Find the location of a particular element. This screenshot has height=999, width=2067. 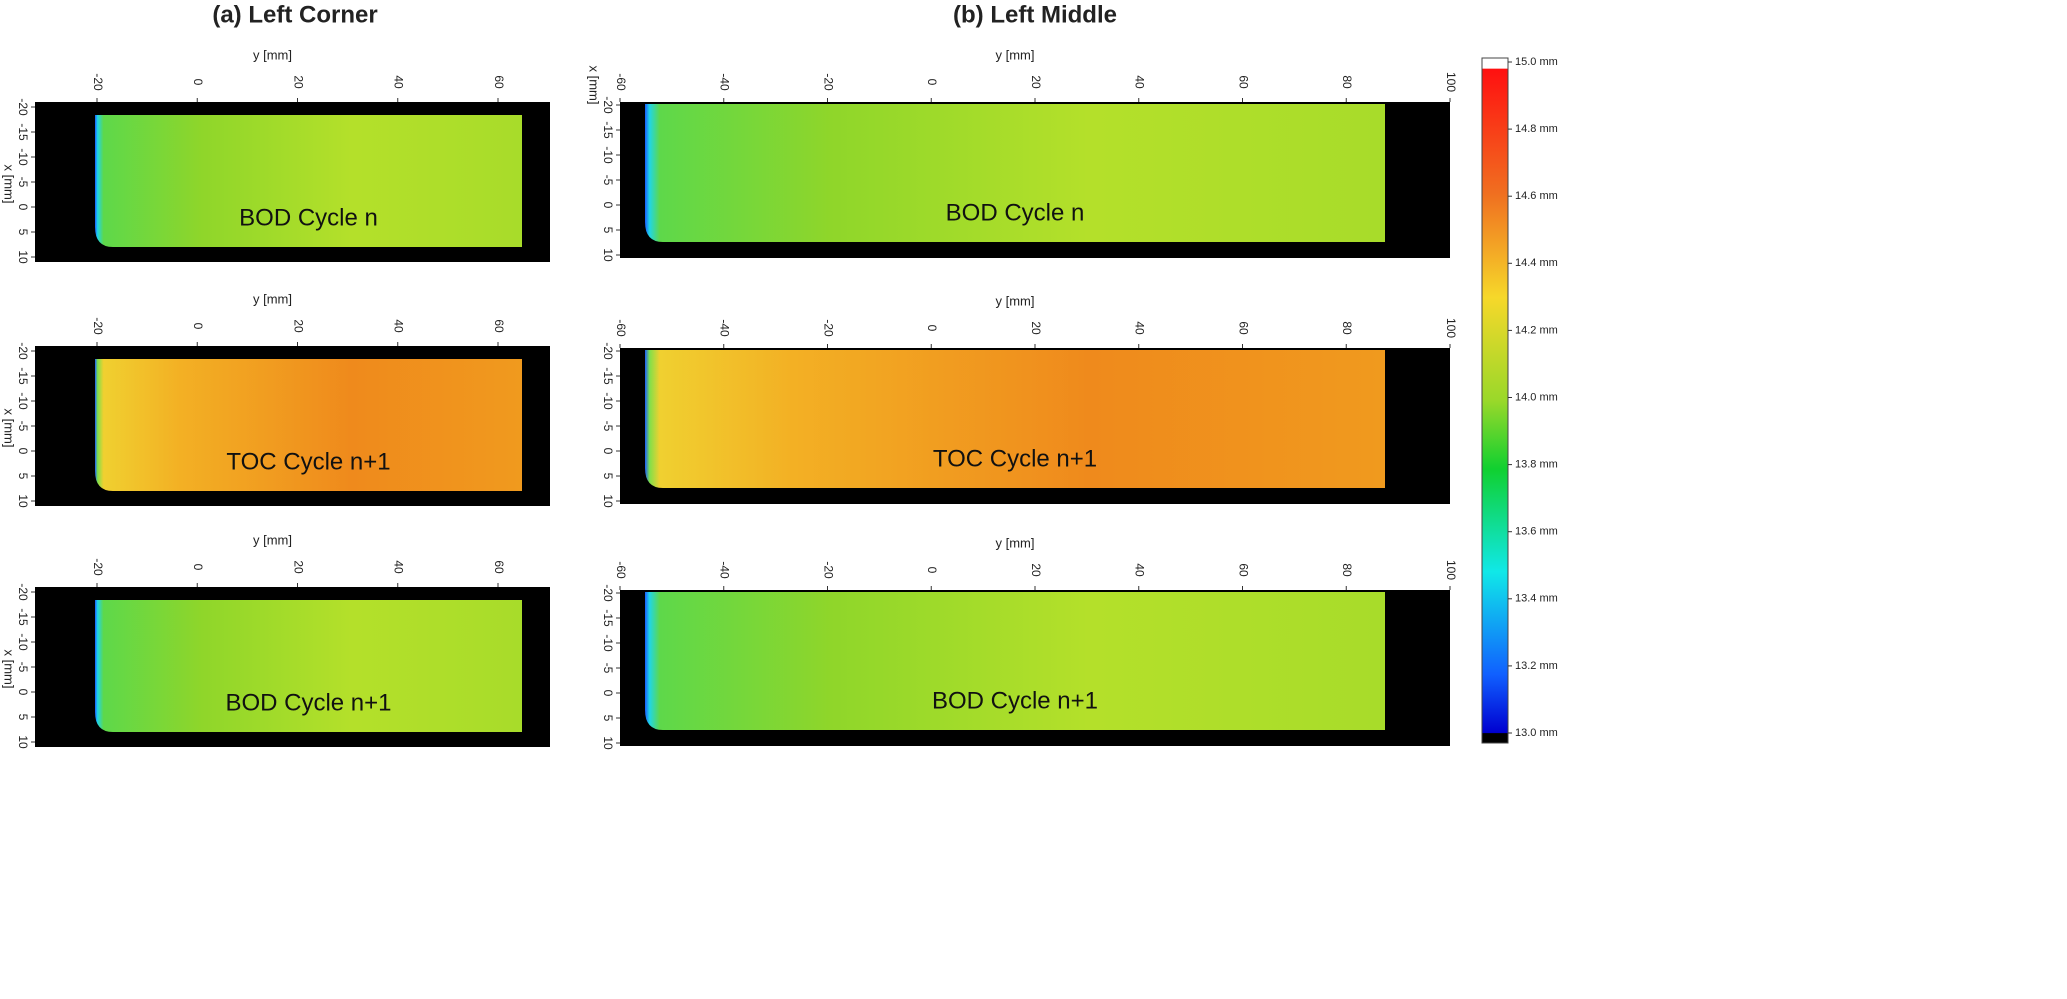

colorbar-label: 13.8 mm is located at coordinates (1536, 465).